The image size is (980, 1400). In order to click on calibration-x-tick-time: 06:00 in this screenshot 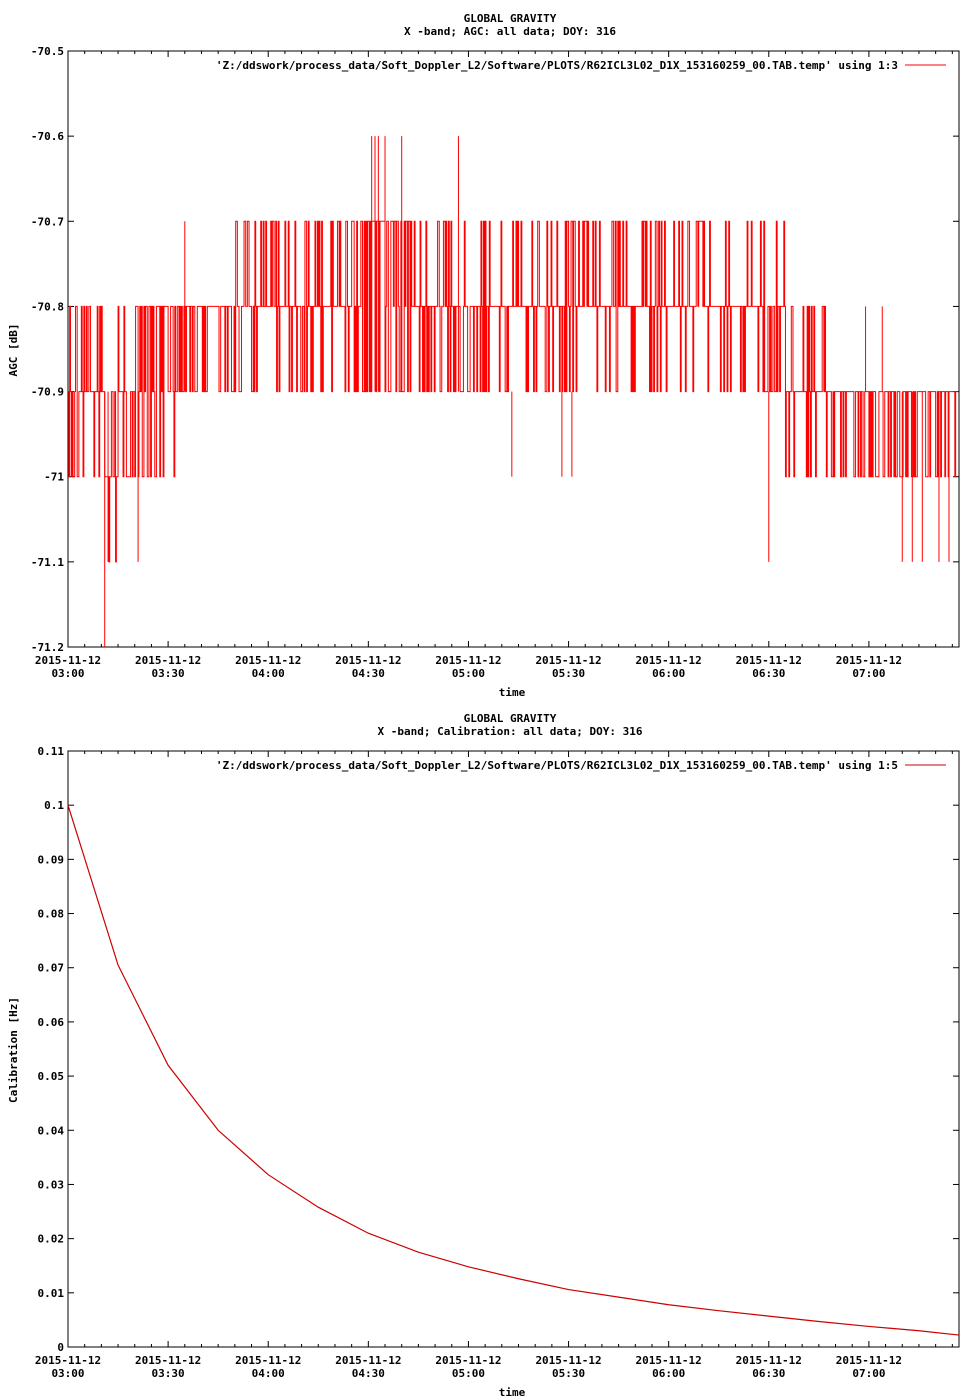, I will do `click(668, 1373)`.